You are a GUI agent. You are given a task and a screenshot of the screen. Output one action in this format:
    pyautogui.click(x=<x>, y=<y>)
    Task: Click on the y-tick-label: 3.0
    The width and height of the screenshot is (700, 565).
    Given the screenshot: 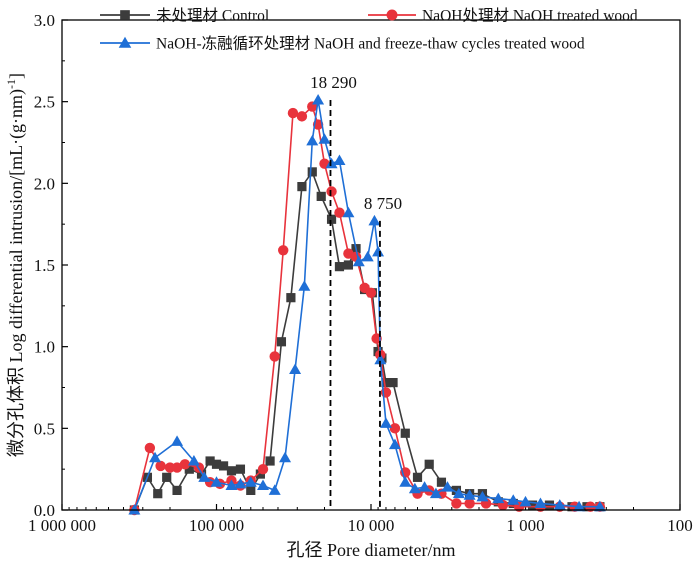 What is the action you would take?
    pyautogui.click(x=44, y=20)
    